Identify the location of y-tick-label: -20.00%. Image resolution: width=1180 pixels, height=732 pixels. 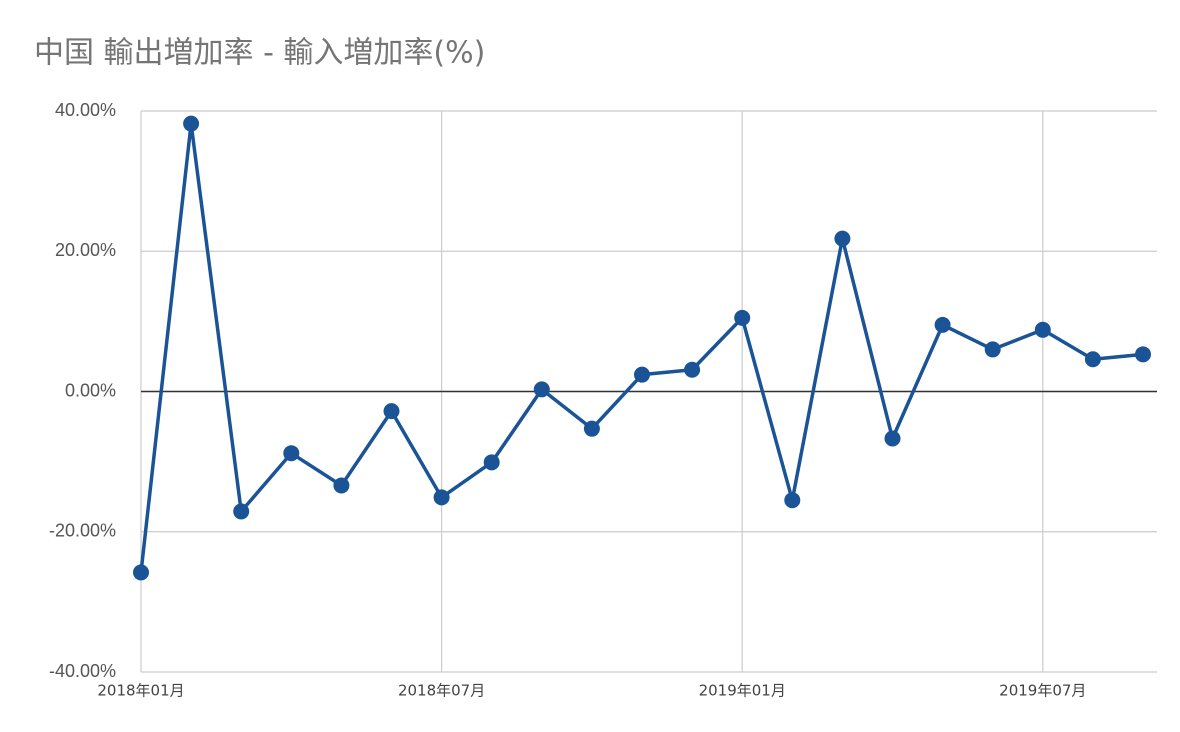
(82, 531).